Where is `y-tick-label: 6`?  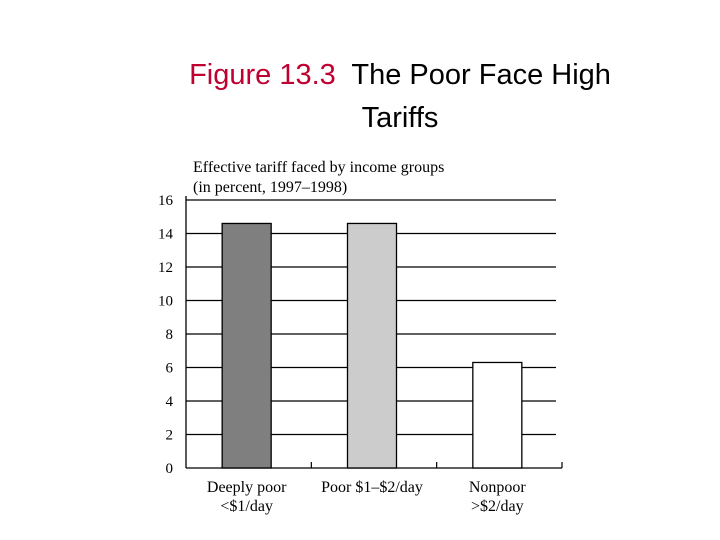
y-tick-label: 6 is located at coordinates (170, 369).